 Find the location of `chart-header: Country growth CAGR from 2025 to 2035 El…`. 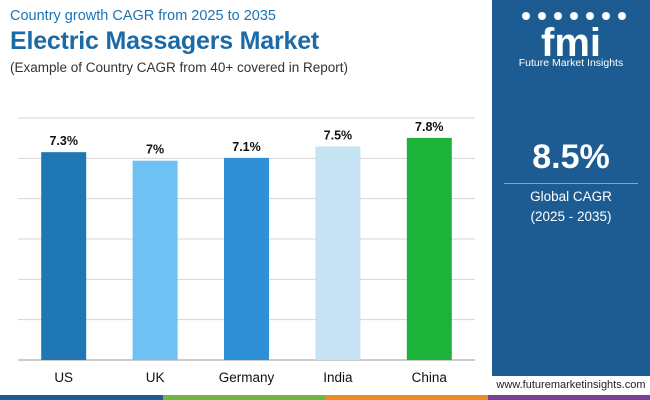

chart-header: Country growth CAGR from 2025 to 2035 El… is located at coordinates (245, 41).